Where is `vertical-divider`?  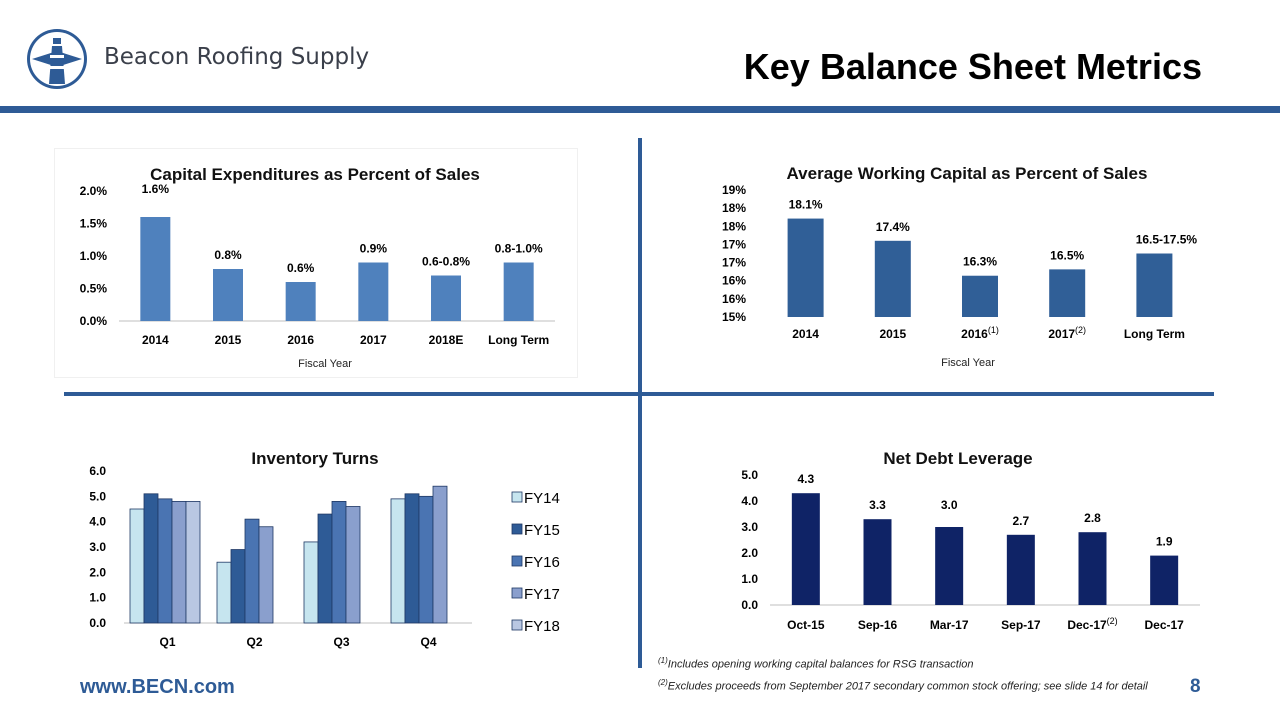 vertical-divider is located at coordinates (640, 403).